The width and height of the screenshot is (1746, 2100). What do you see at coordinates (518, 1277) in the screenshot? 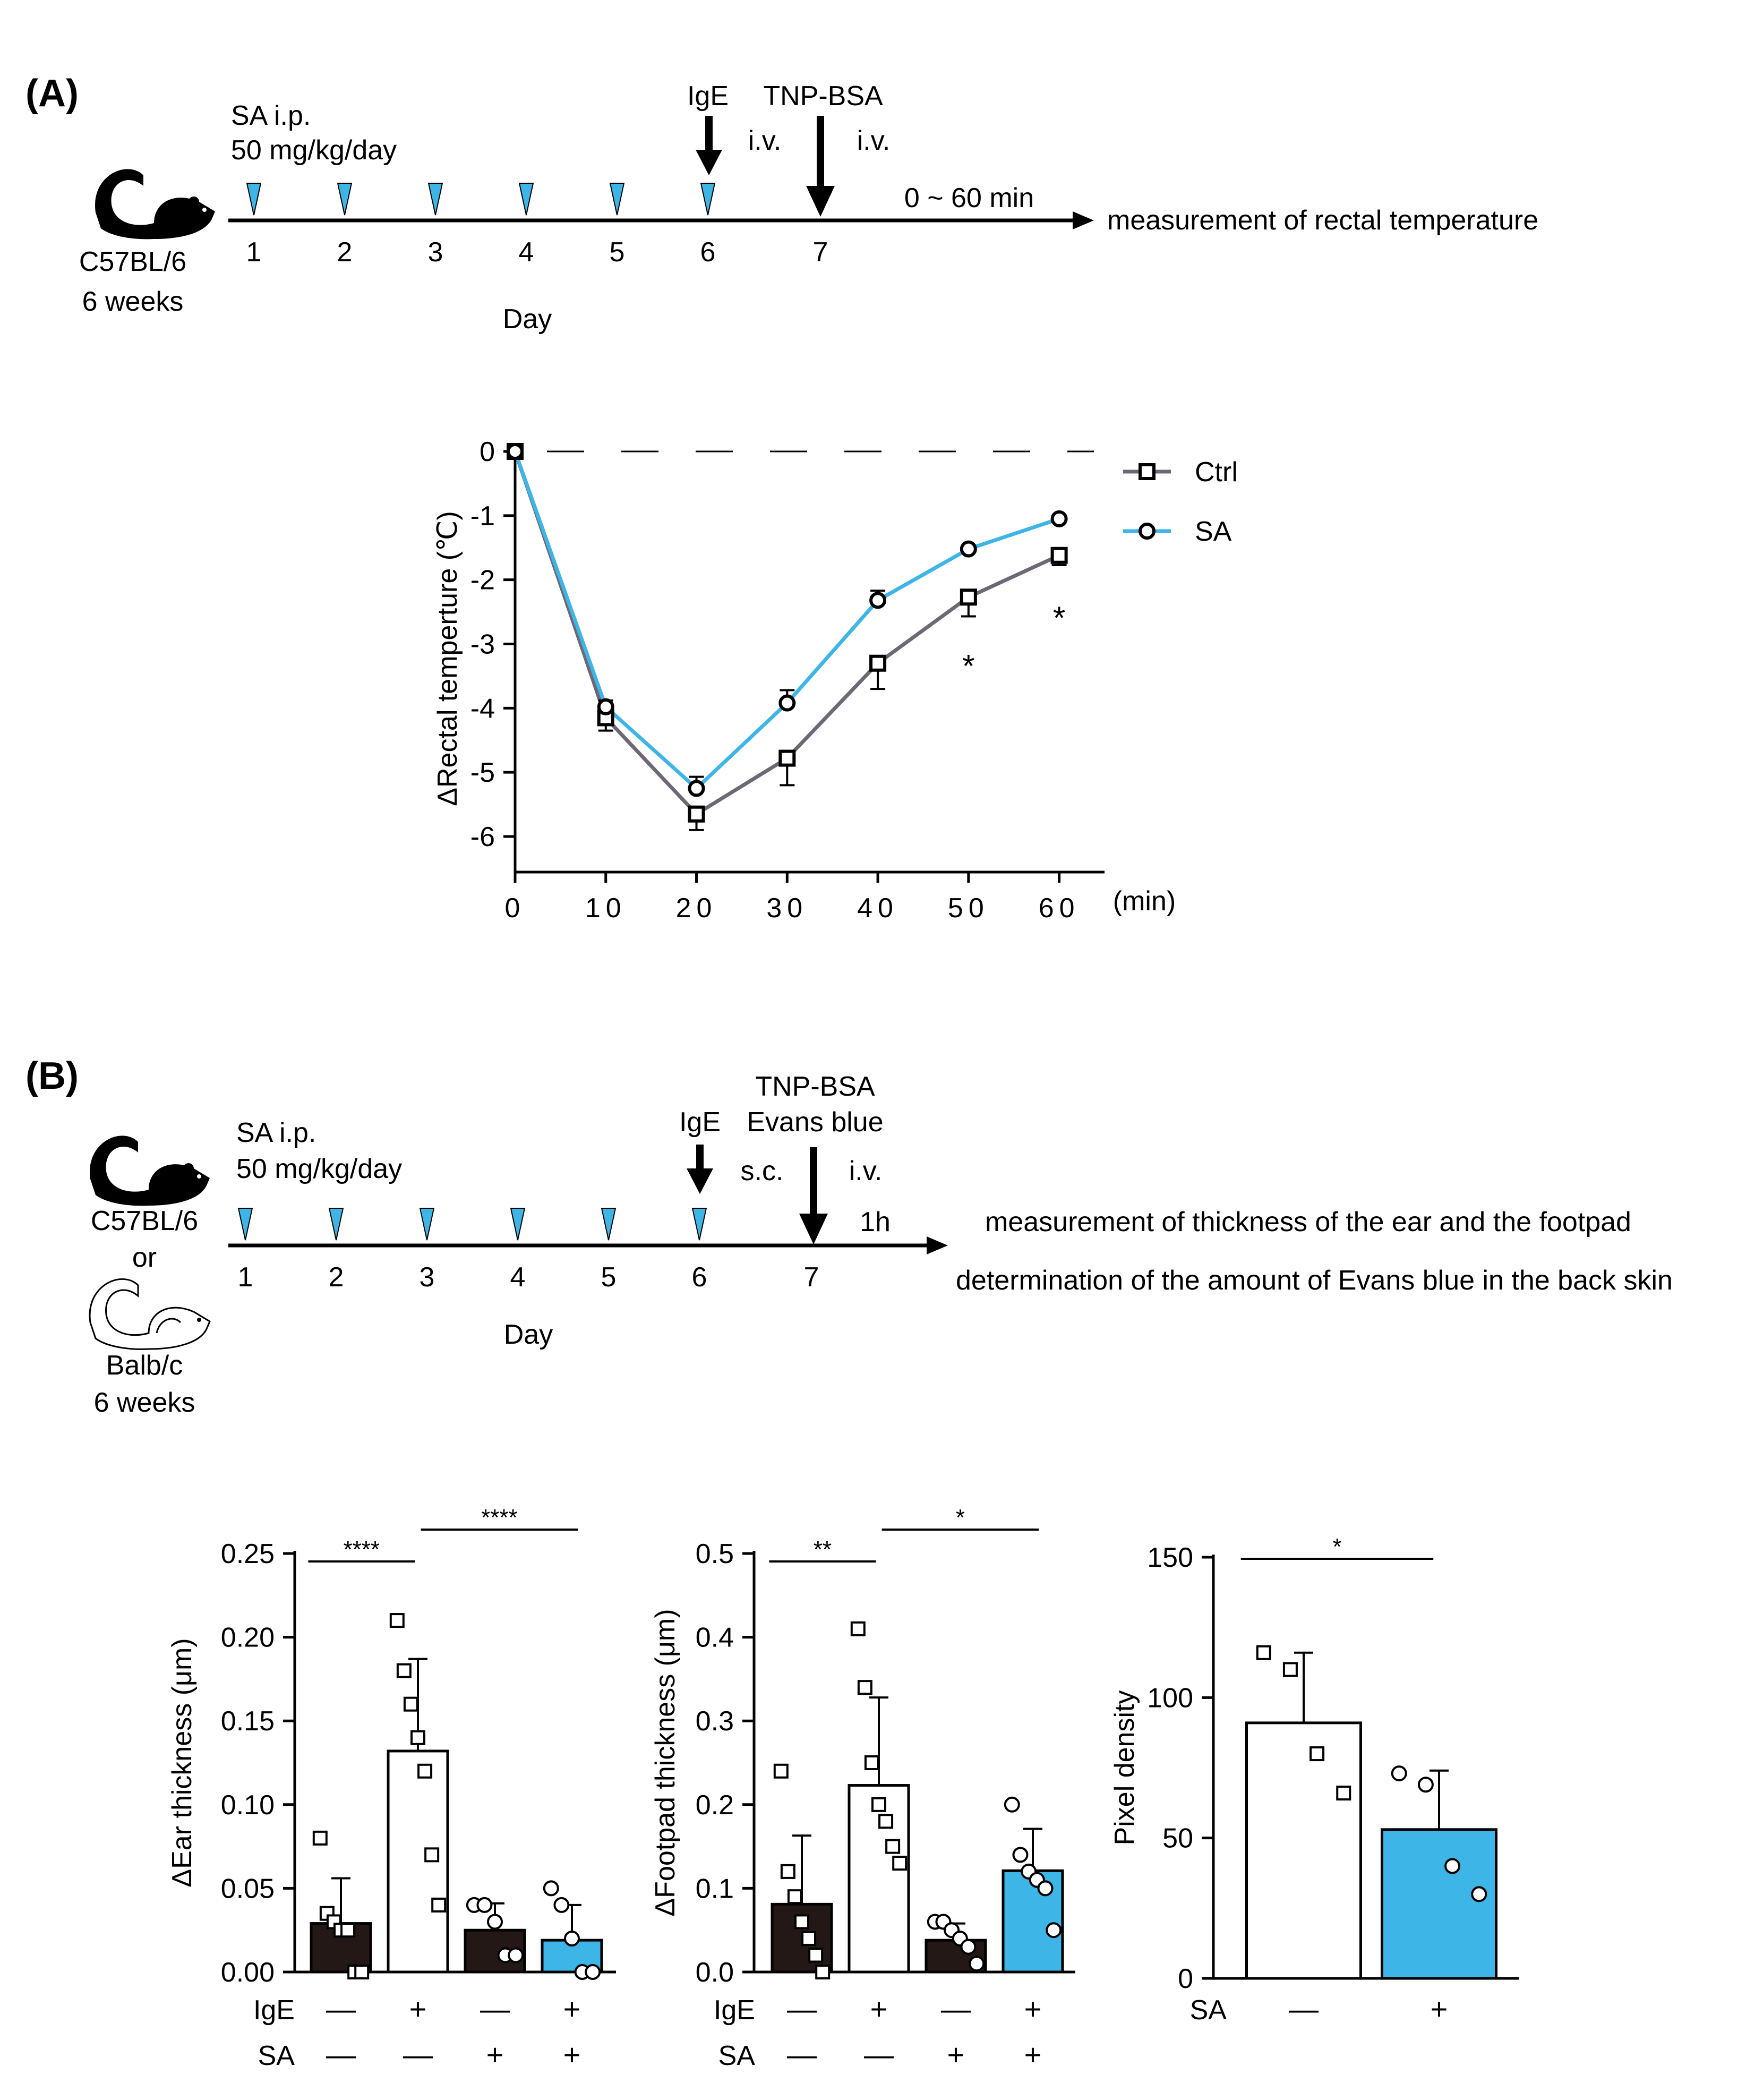
I see `day-label: 4` at bounding box center [518, 1277].